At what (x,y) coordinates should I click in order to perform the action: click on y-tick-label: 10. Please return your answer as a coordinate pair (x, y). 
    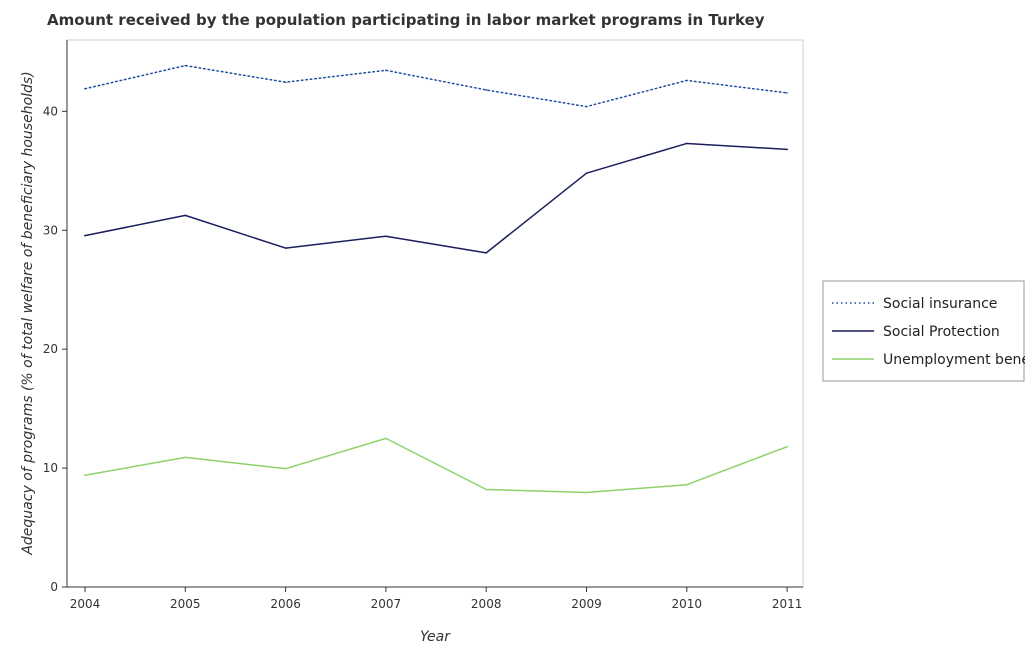
    Looking at the image, I should click on (50, 468).